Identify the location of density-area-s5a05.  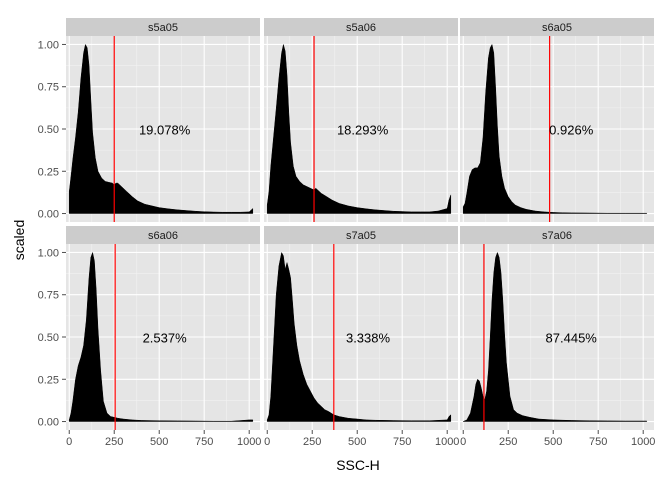
(161, 129).